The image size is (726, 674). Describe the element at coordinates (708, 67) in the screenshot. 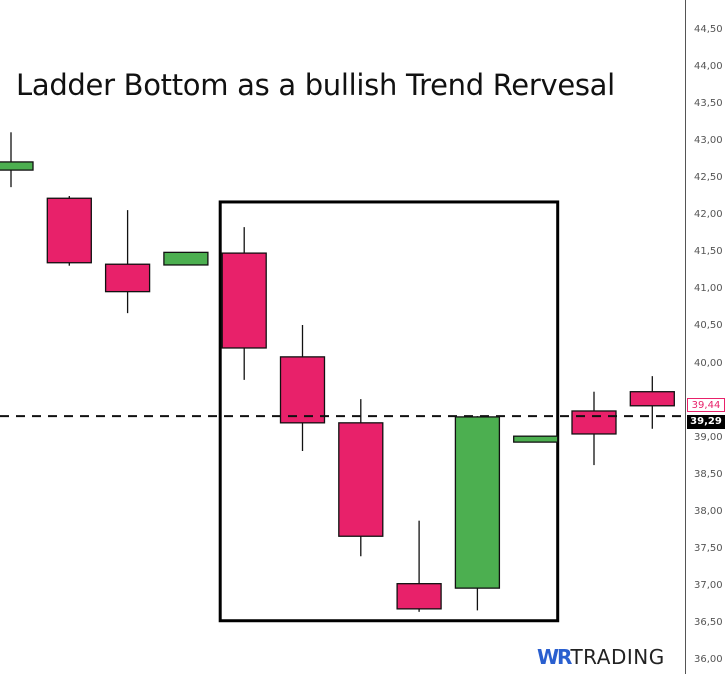

I see `y-tick-label: 44,00` at that location.